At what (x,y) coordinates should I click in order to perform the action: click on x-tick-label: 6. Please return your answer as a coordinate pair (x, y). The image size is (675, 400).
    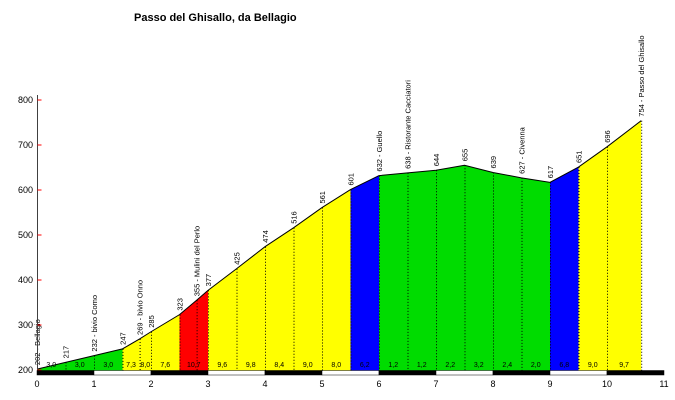
    Looking at the image, I should click on (378, 384).